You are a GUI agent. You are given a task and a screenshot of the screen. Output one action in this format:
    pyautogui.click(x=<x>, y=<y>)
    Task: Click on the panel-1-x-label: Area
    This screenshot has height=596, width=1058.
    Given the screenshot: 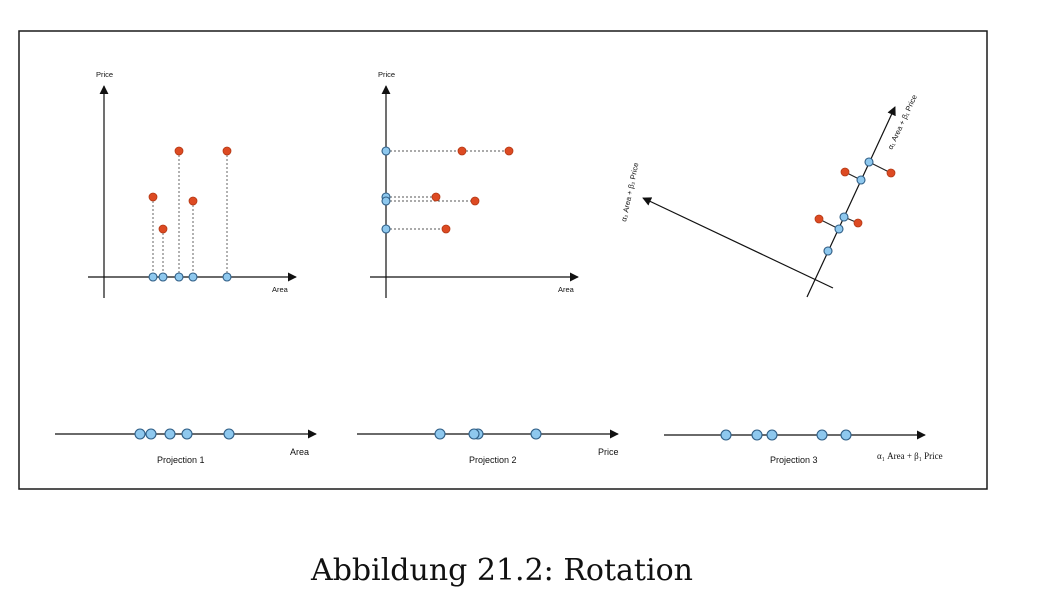 What is the action you would take?
    pyautogui.click(x=280, y=289)
    